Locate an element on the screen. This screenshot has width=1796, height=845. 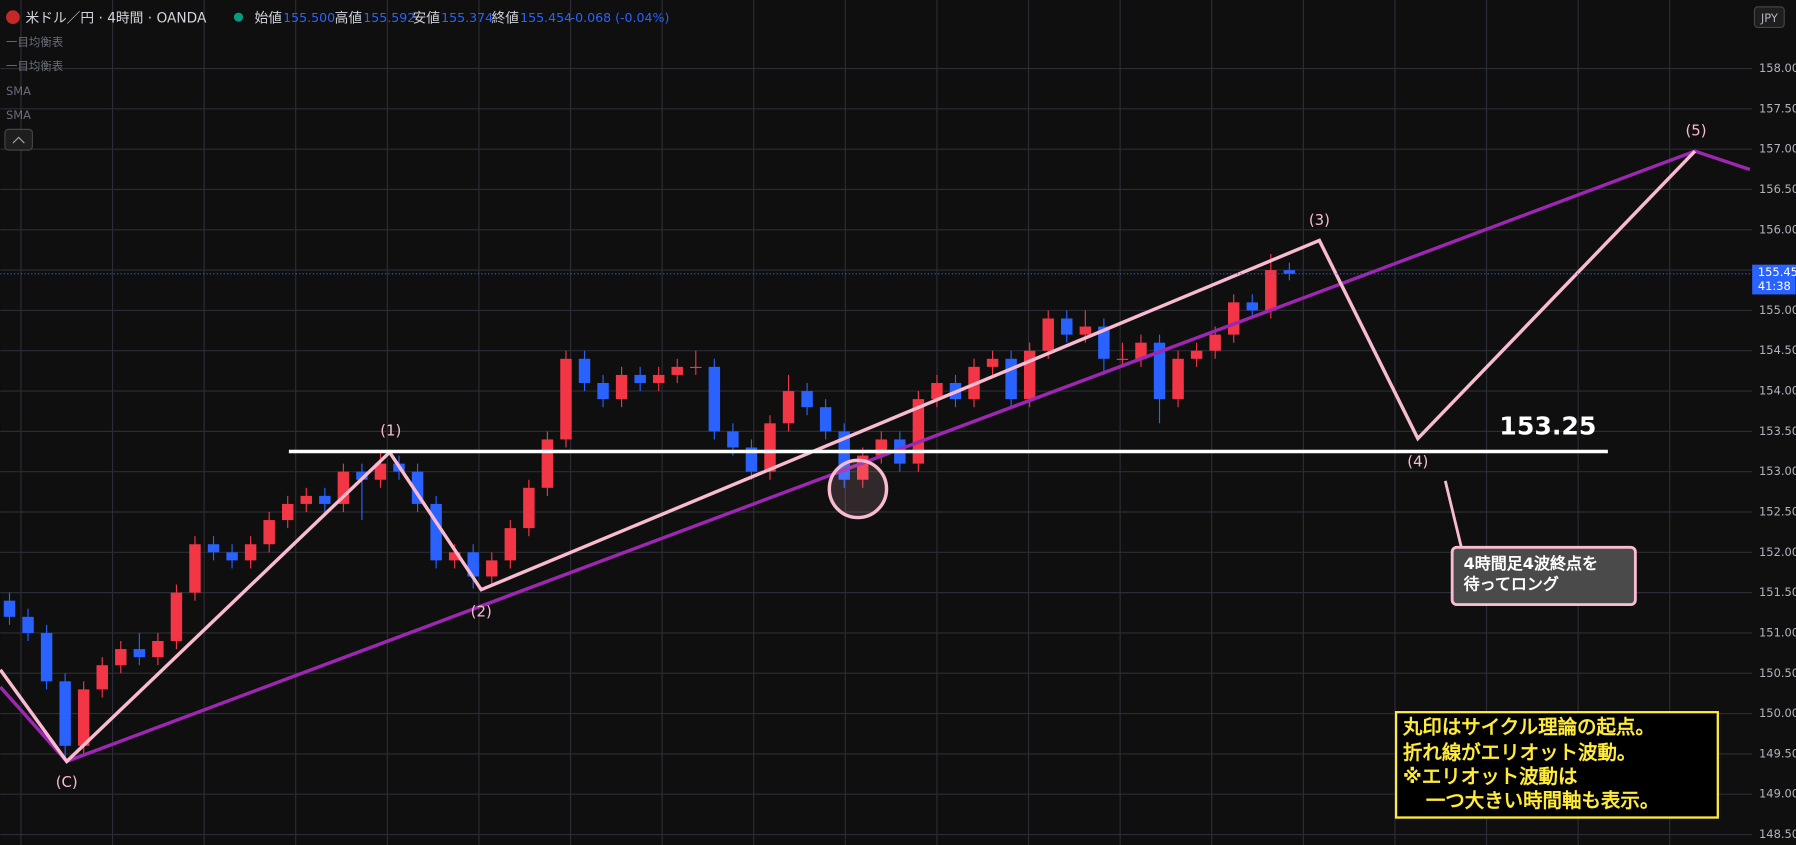
ohlc-value: 155.500 is located at coordinates (309, 17).